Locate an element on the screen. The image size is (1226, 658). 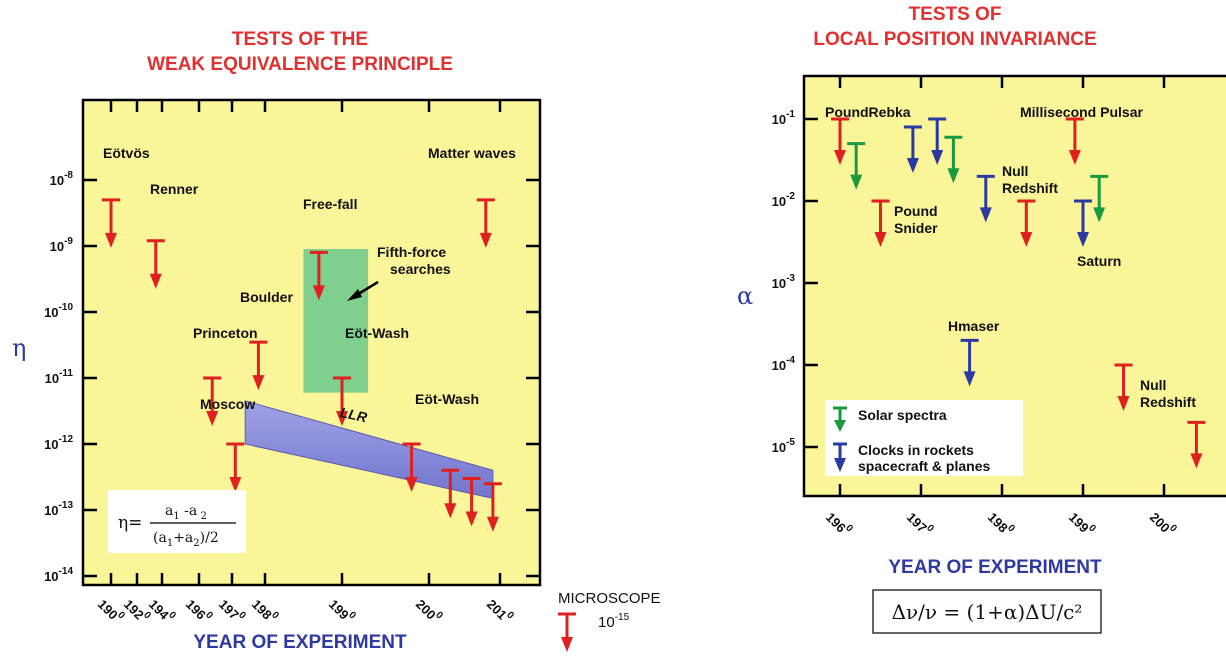
label-renner: Renner is located at coordinates (174, 189).